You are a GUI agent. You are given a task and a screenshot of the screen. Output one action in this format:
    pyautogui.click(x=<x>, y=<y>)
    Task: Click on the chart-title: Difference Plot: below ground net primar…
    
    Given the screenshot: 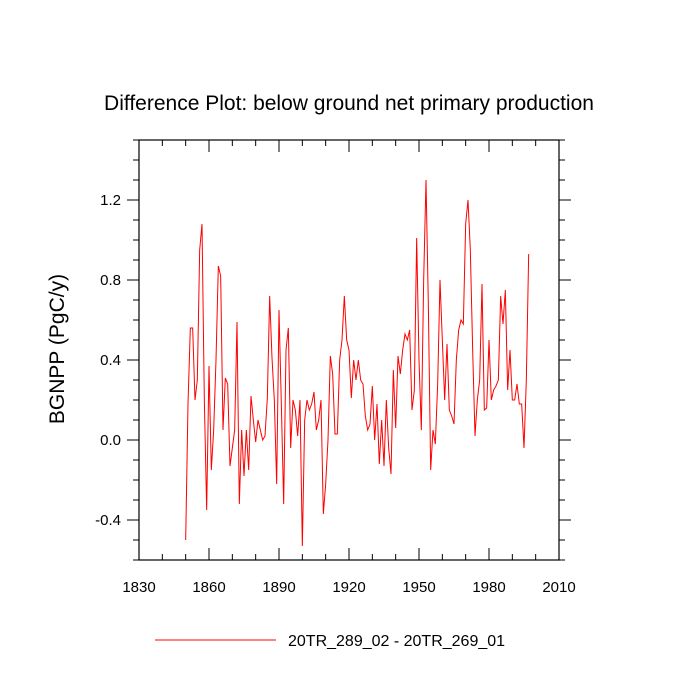 What is the action you would take?
    pyautogui.click(x=349, y=103)
    